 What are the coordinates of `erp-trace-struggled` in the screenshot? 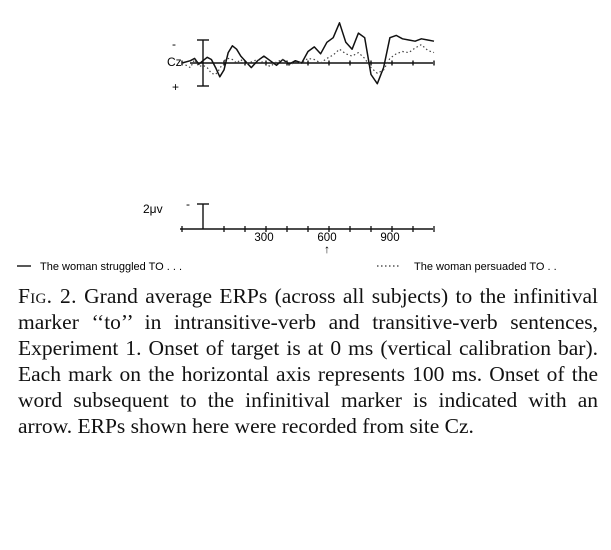 It's located at (308, 53).